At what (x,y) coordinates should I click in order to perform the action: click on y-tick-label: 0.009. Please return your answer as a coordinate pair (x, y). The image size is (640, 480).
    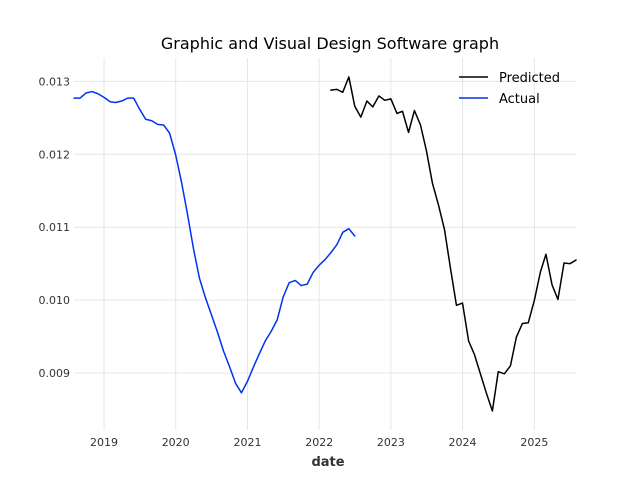
    Looking at the image, I should click on (55, 373).